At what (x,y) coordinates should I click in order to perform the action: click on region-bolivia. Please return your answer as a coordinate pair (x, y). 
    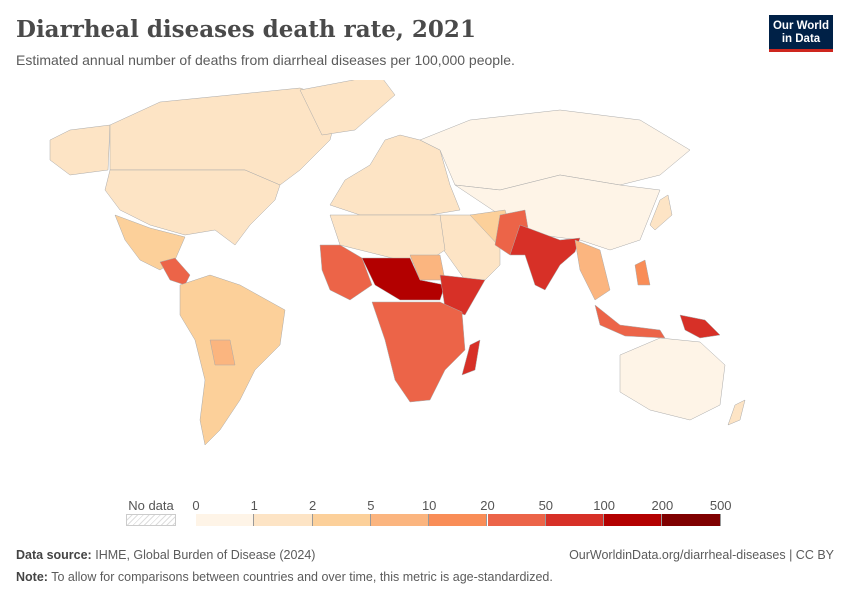
    Looking at the image, I should click on (222, 352).